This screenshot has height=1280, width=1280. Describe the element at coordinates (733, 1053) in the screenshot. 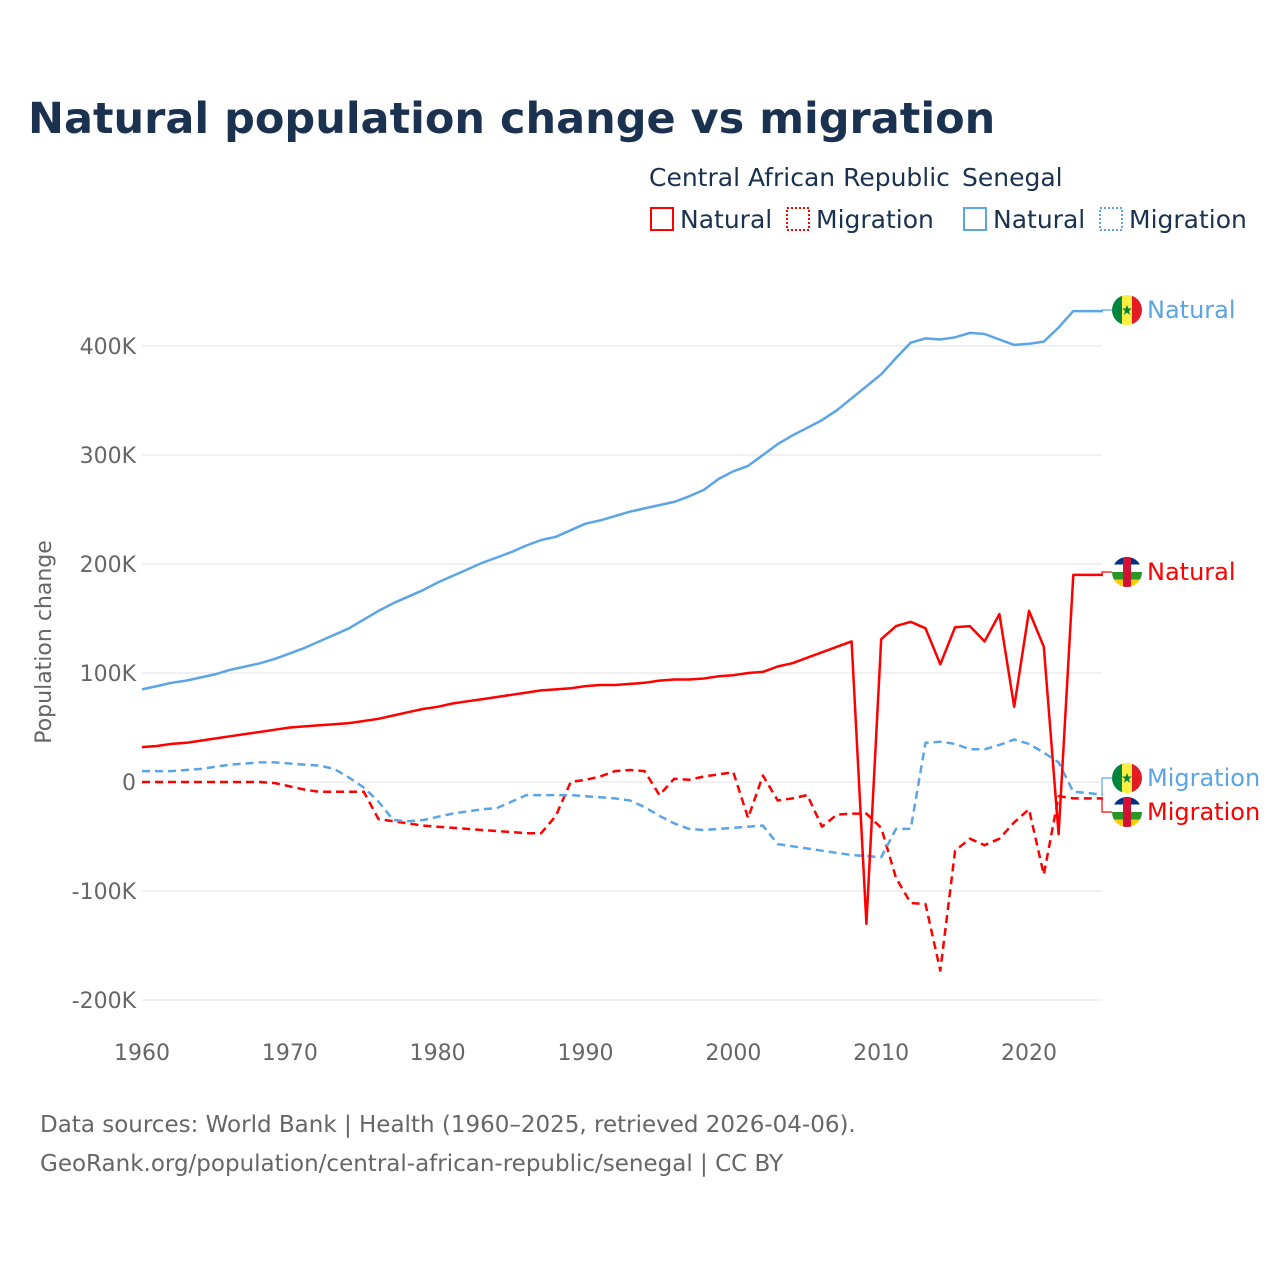

I see `x-tick-label: 2000` at that location.